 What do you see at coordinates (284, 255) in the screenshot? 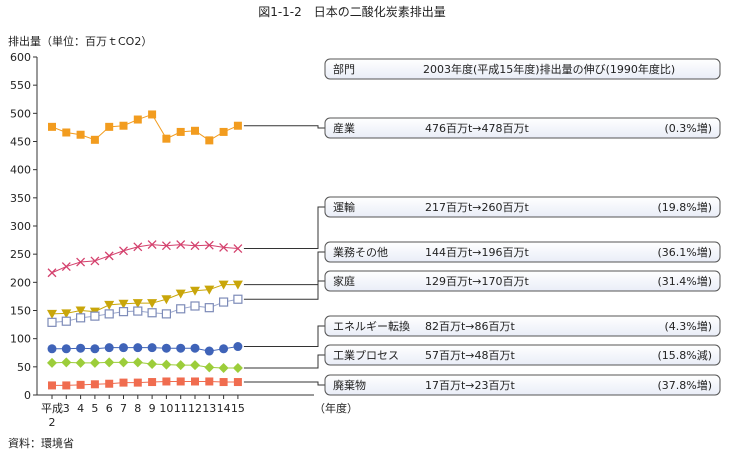
I see `leader-lines` at bounding box center [284, 255].